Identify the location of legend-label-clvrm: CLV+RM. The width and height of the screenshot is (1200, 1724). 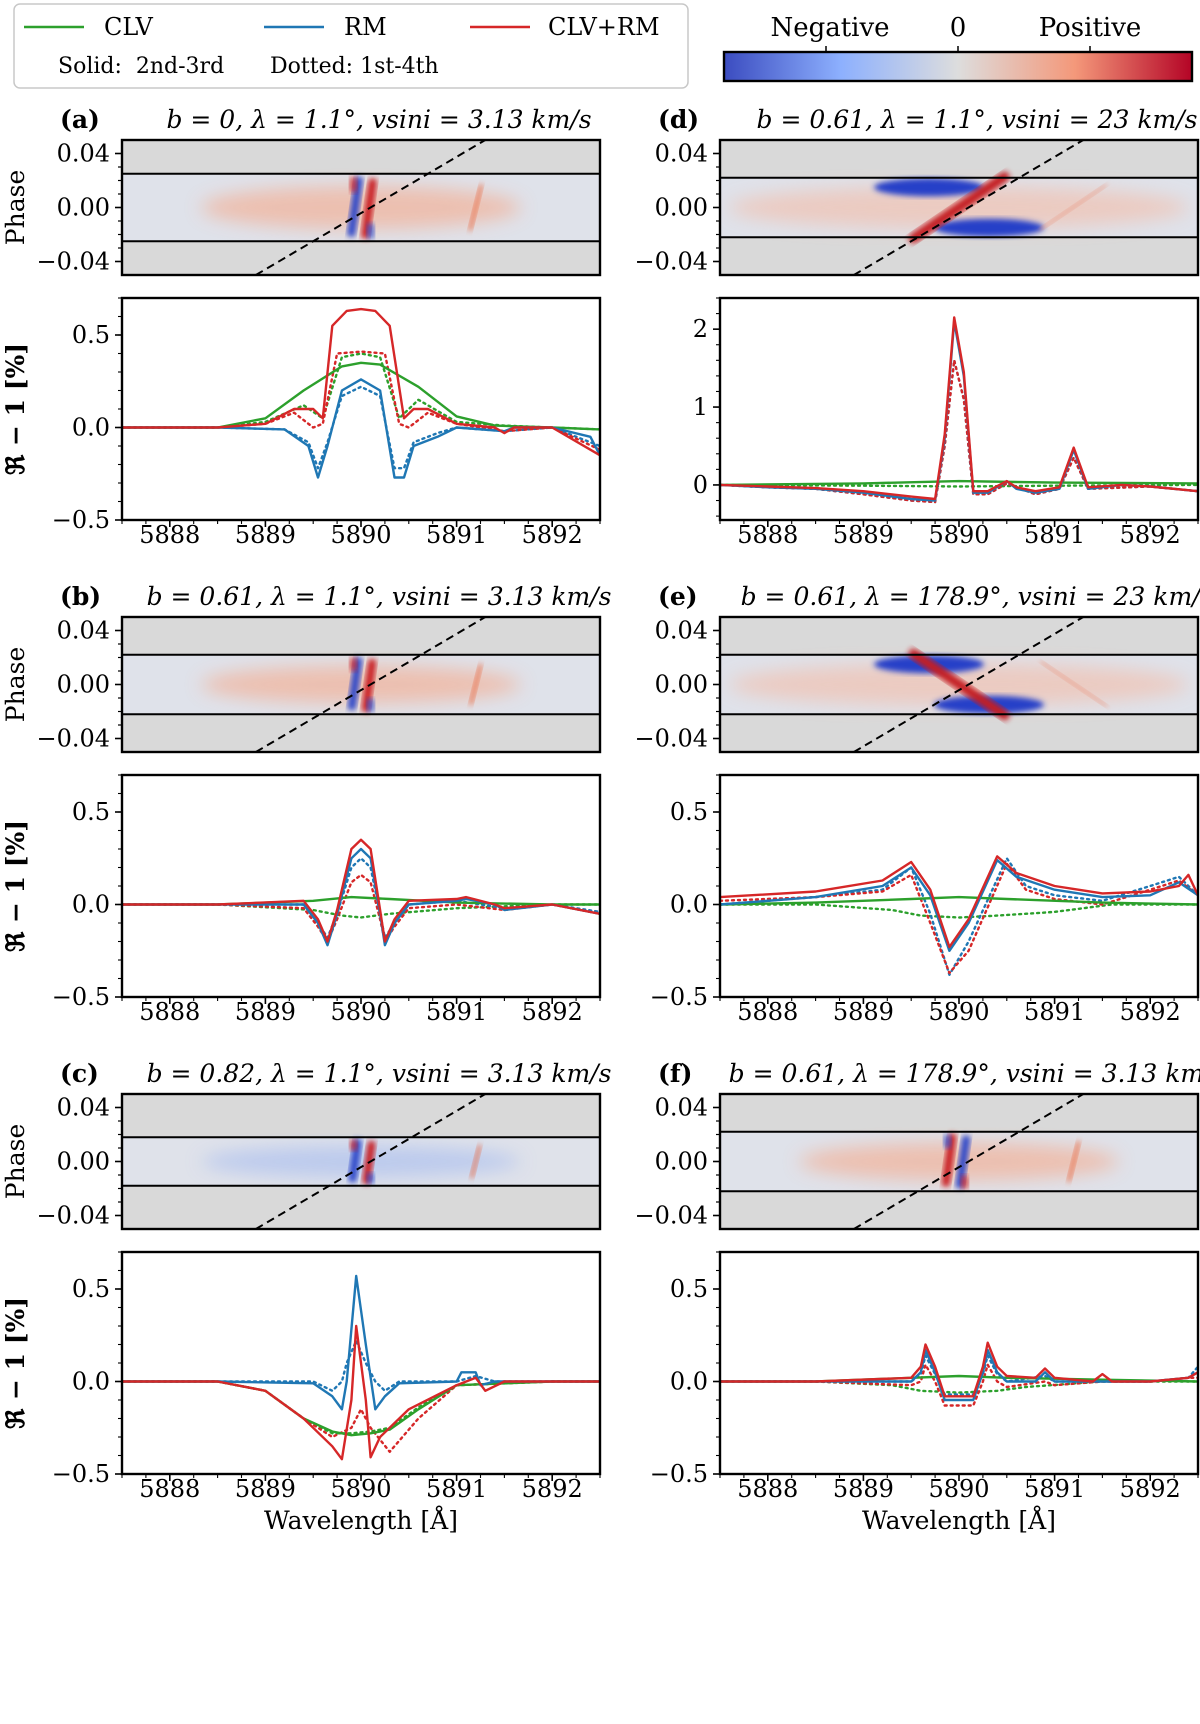
(604, 27).